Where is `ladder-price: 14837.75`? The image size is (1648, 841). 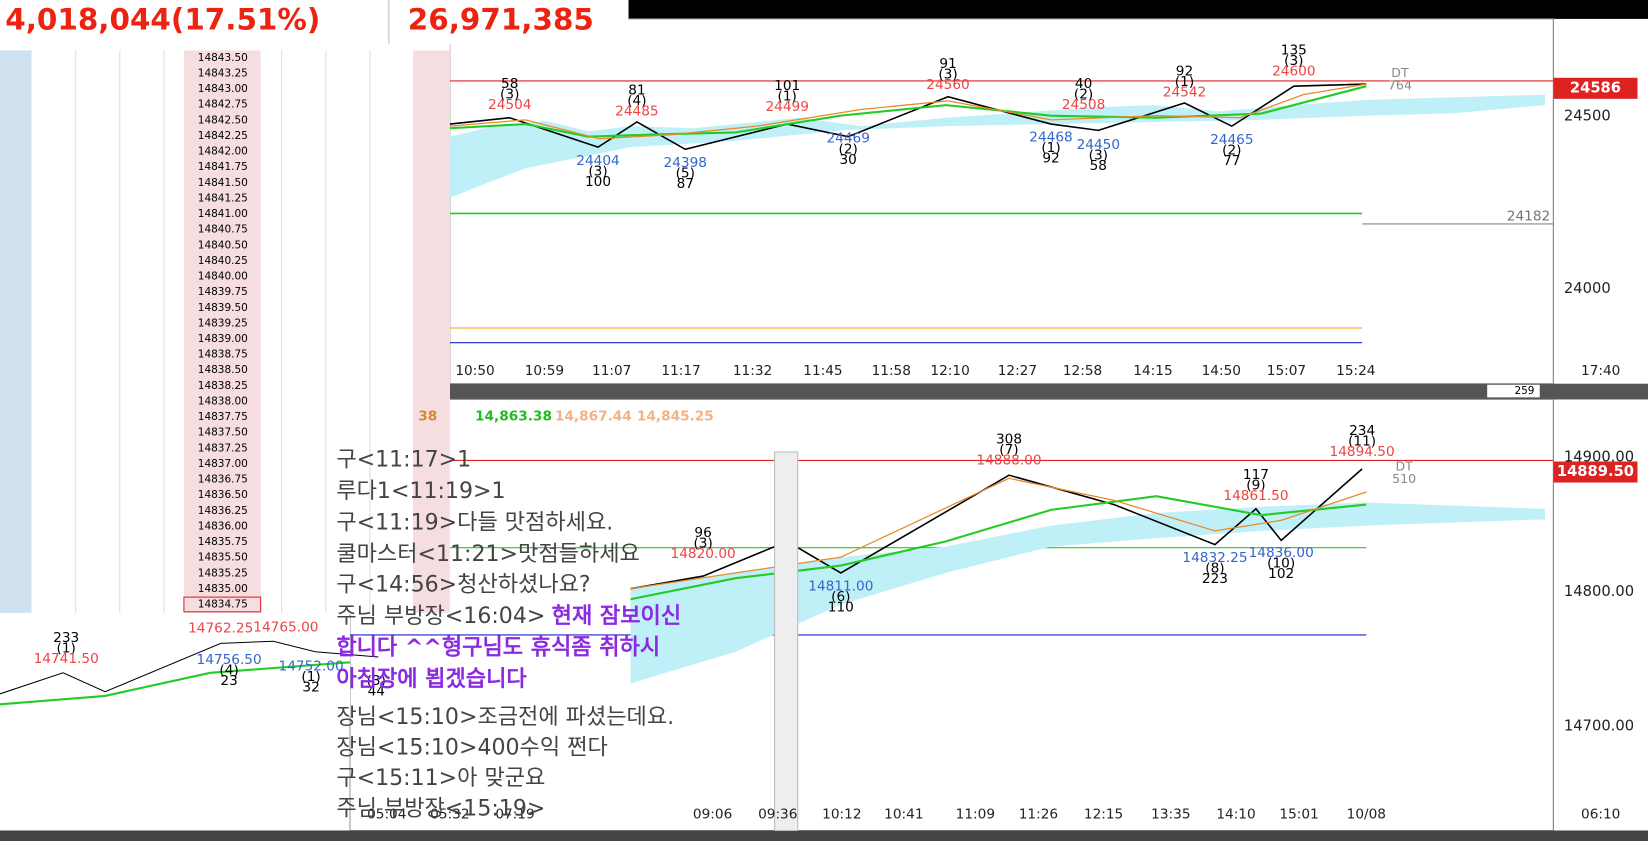
ladder-price: 14837.75 is located at coordinates (223, 417).